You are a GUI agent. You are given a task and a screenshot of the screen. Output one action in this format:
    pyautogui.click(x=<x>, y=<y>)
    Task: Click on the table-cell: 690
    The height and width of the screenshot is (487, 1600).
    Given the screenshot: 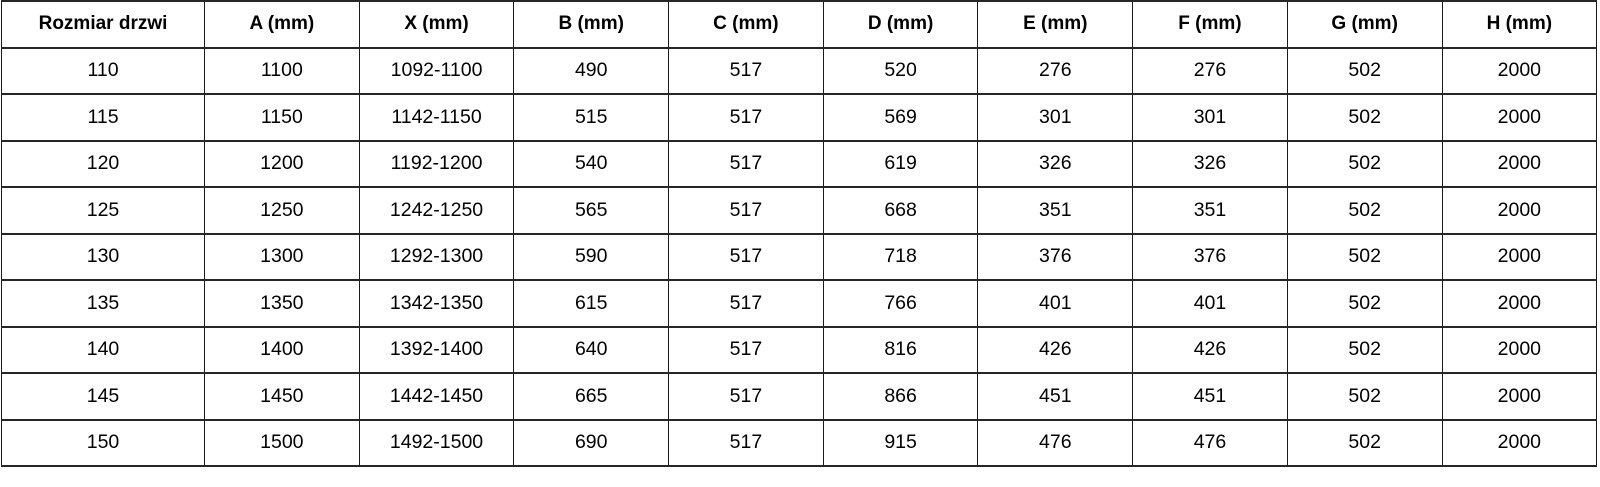 What is the action you would take?
    pyautogui.click(x=591, y=442)
    